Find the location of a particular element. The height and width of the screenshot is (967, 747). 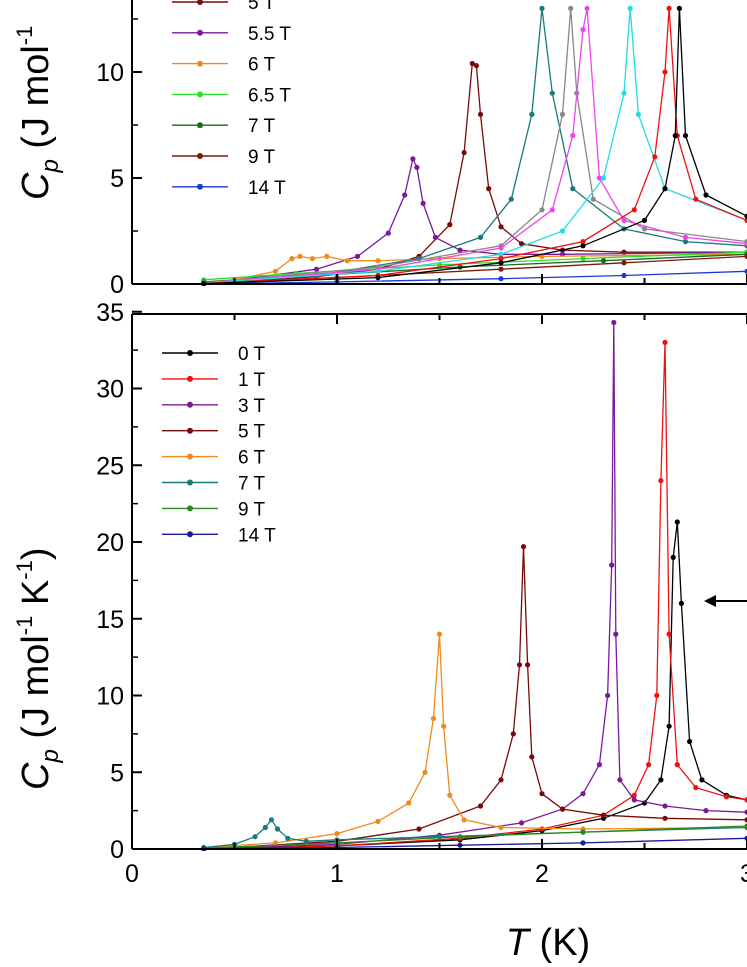

legend-label-0-4: 7 T is located at coordinates (262, 126).